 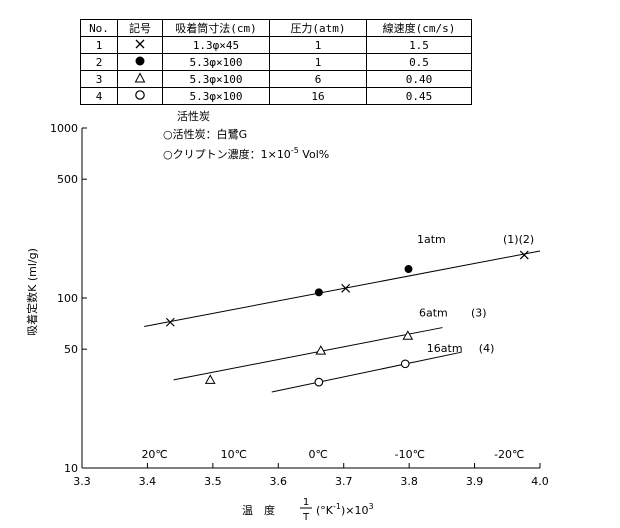 I want to click on x-axis-suffix-b: )×10, so click(x=355, y=510).